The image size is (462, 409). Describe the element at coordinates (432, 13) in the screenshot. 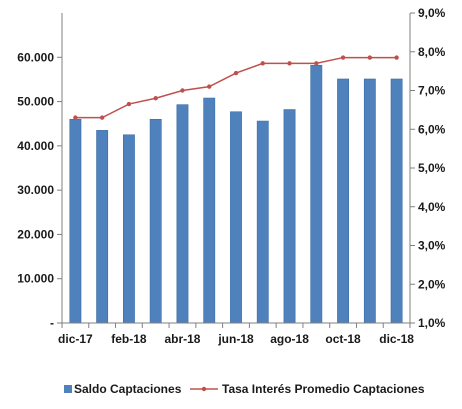

I see `right-axis-tick-label: 9,0%` at that location.